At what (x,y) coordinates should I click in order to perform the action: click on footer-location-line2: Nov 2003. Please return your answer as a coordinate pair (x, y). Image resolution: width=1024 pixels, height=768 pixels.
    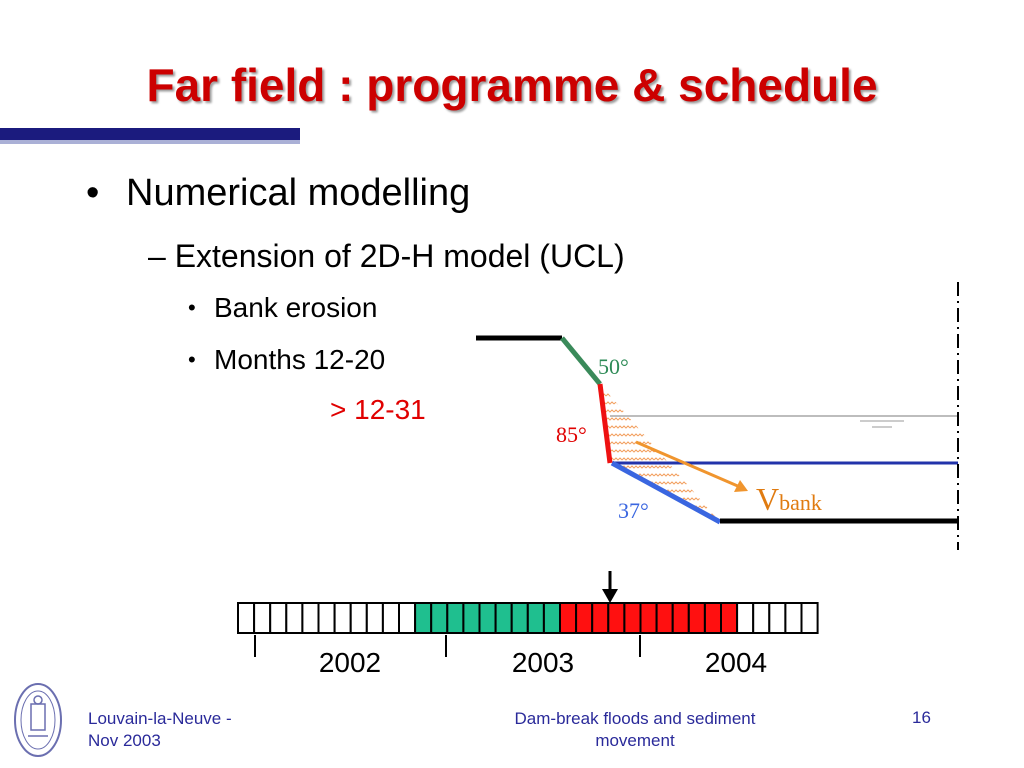
    Looking at the image, I should click on (124, 740).